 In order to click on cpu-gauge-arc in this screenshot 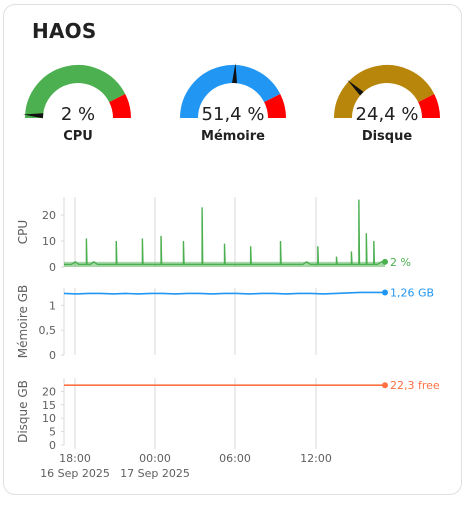, I will do `click(77, 92)`.